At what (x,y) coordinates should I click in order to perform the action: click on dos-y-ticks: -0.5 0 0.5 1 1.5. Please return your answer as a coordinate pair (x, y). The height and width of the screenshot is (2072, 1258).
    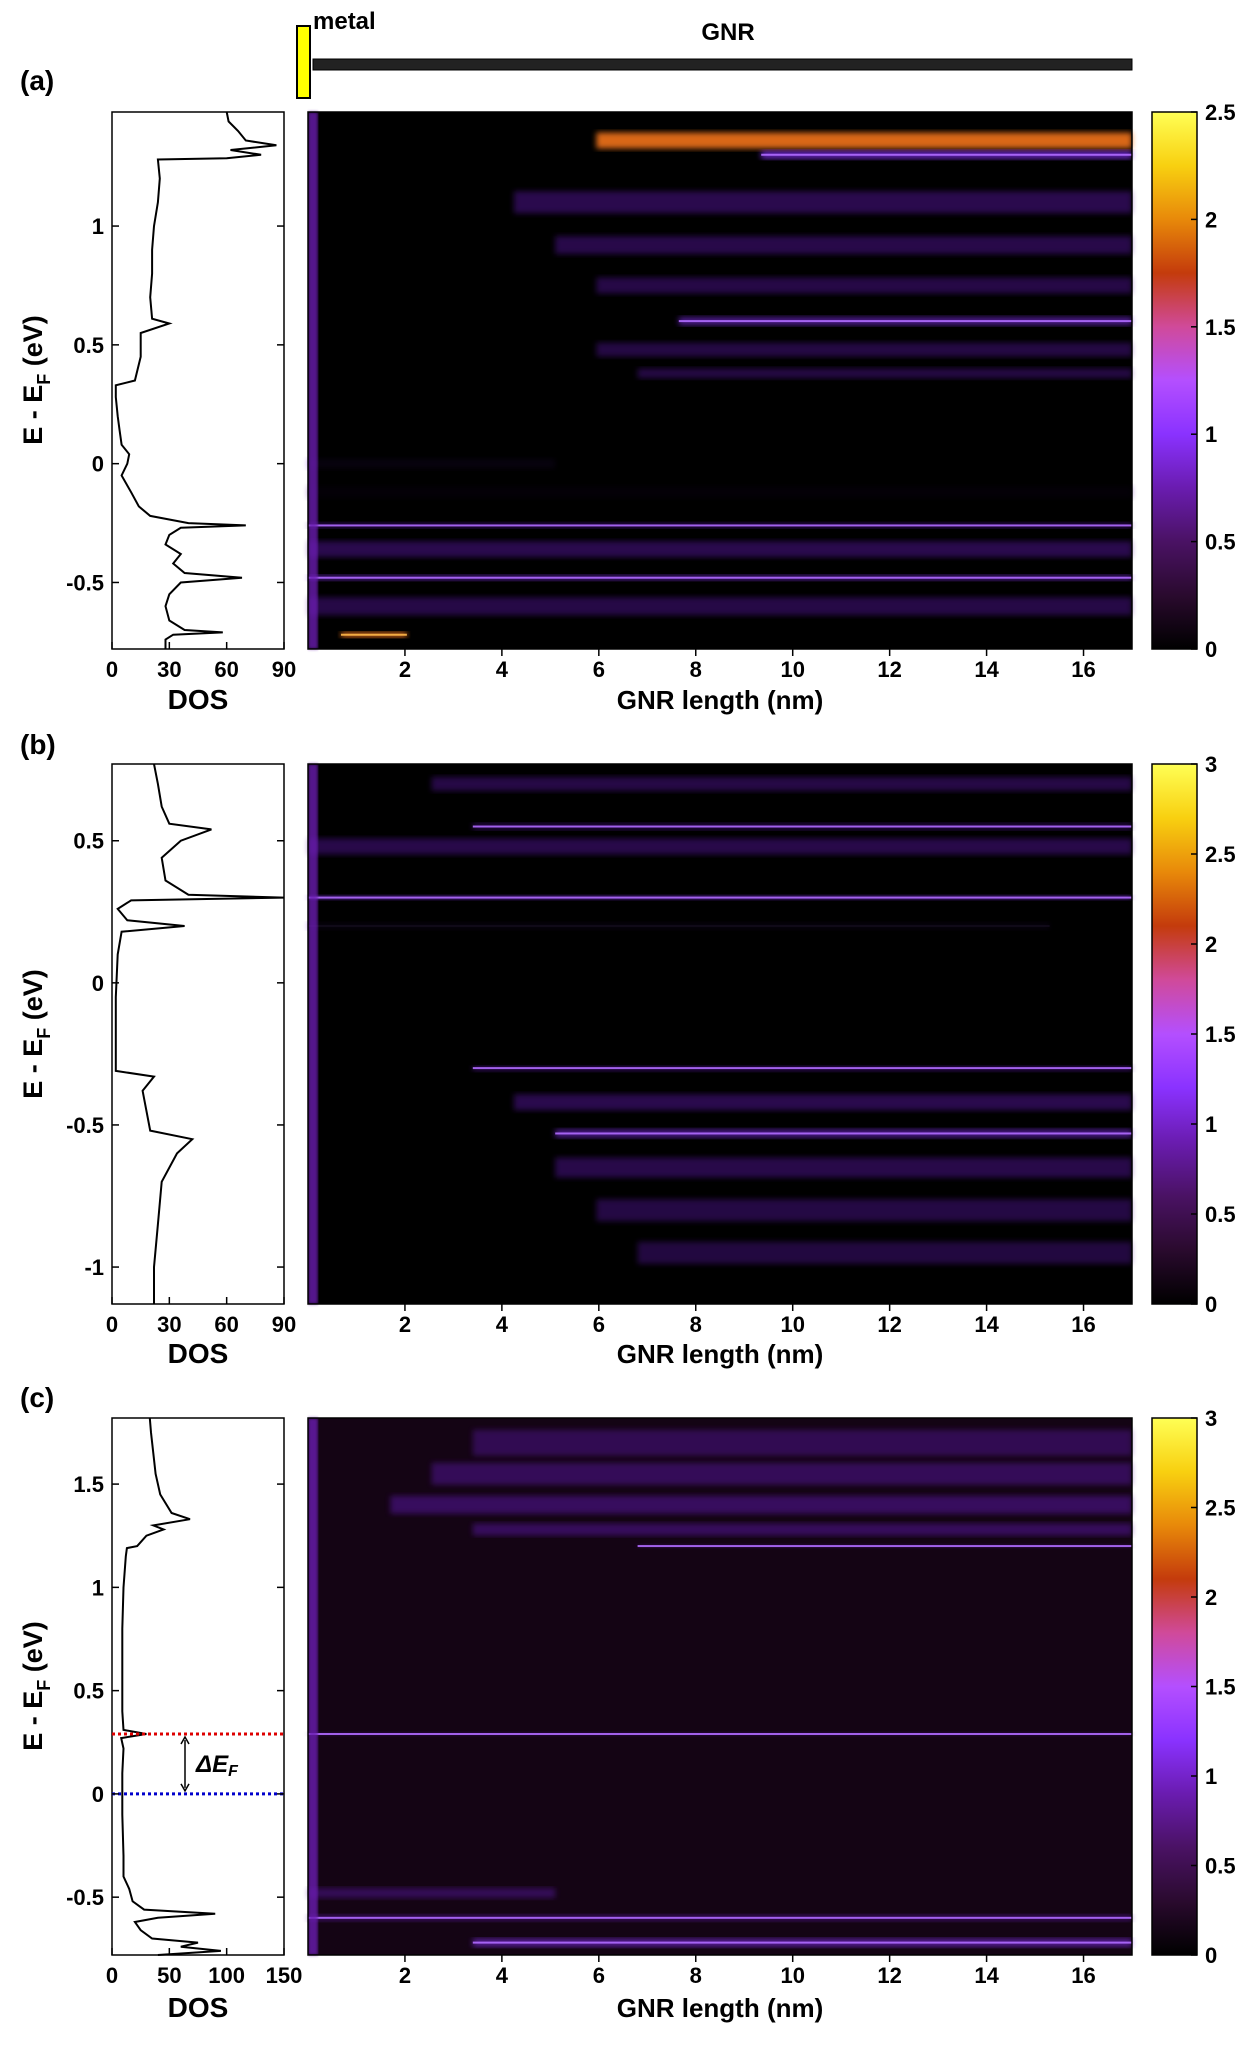
    Looking at the image, I should click on (175, 1691).